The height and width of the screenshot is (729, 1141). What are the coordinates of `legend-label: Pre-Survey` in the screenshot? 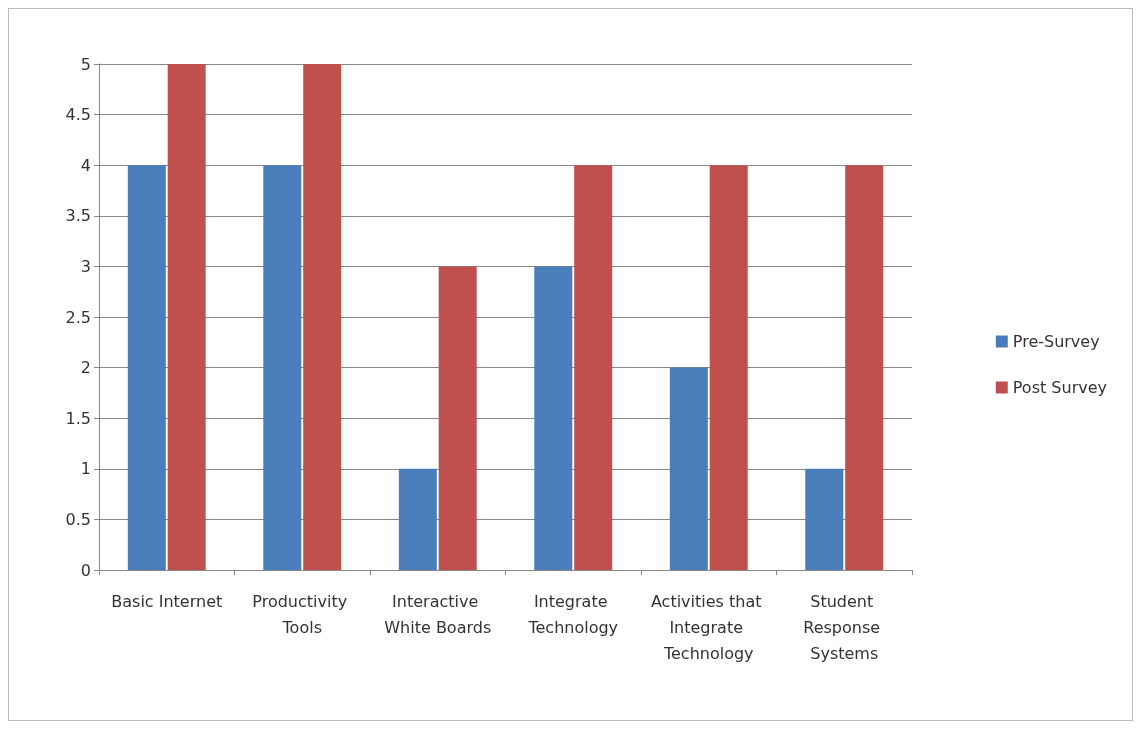 It's located at (1056, 341).